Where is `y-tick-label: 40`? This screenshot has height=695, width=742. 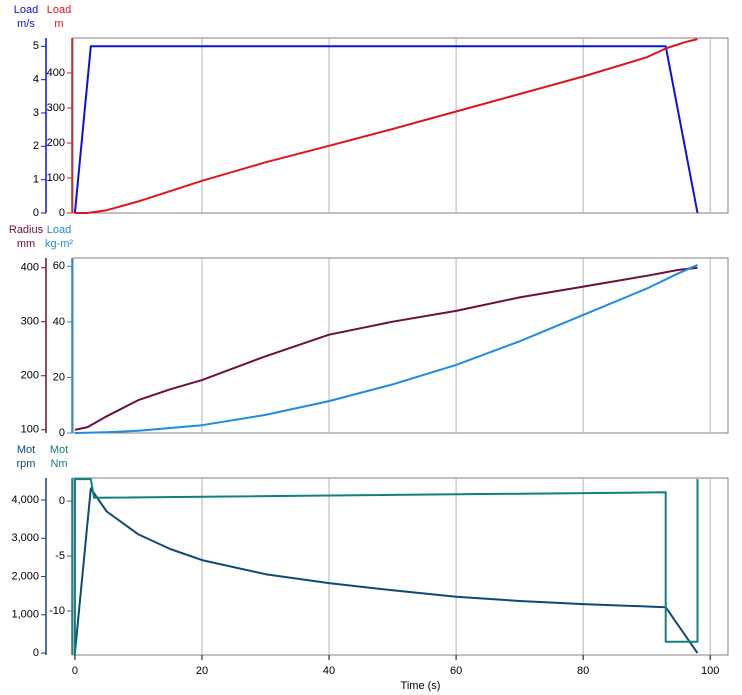 y-tick-label: 40 is located at coordinates (59, 322).